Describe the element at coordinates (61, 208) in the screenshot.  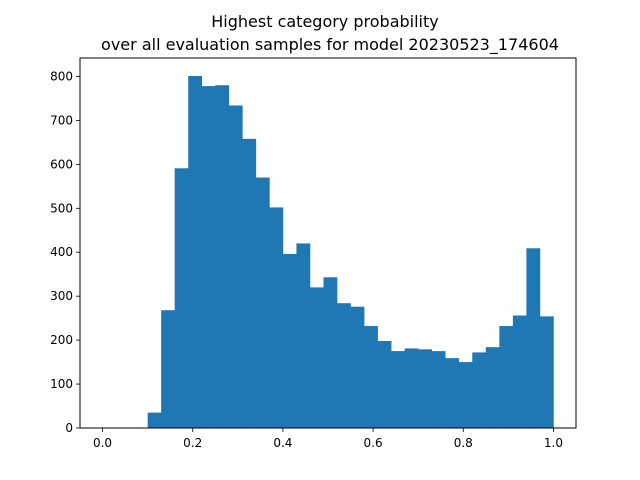
I see `y-tick-label-5: 500` at that location.